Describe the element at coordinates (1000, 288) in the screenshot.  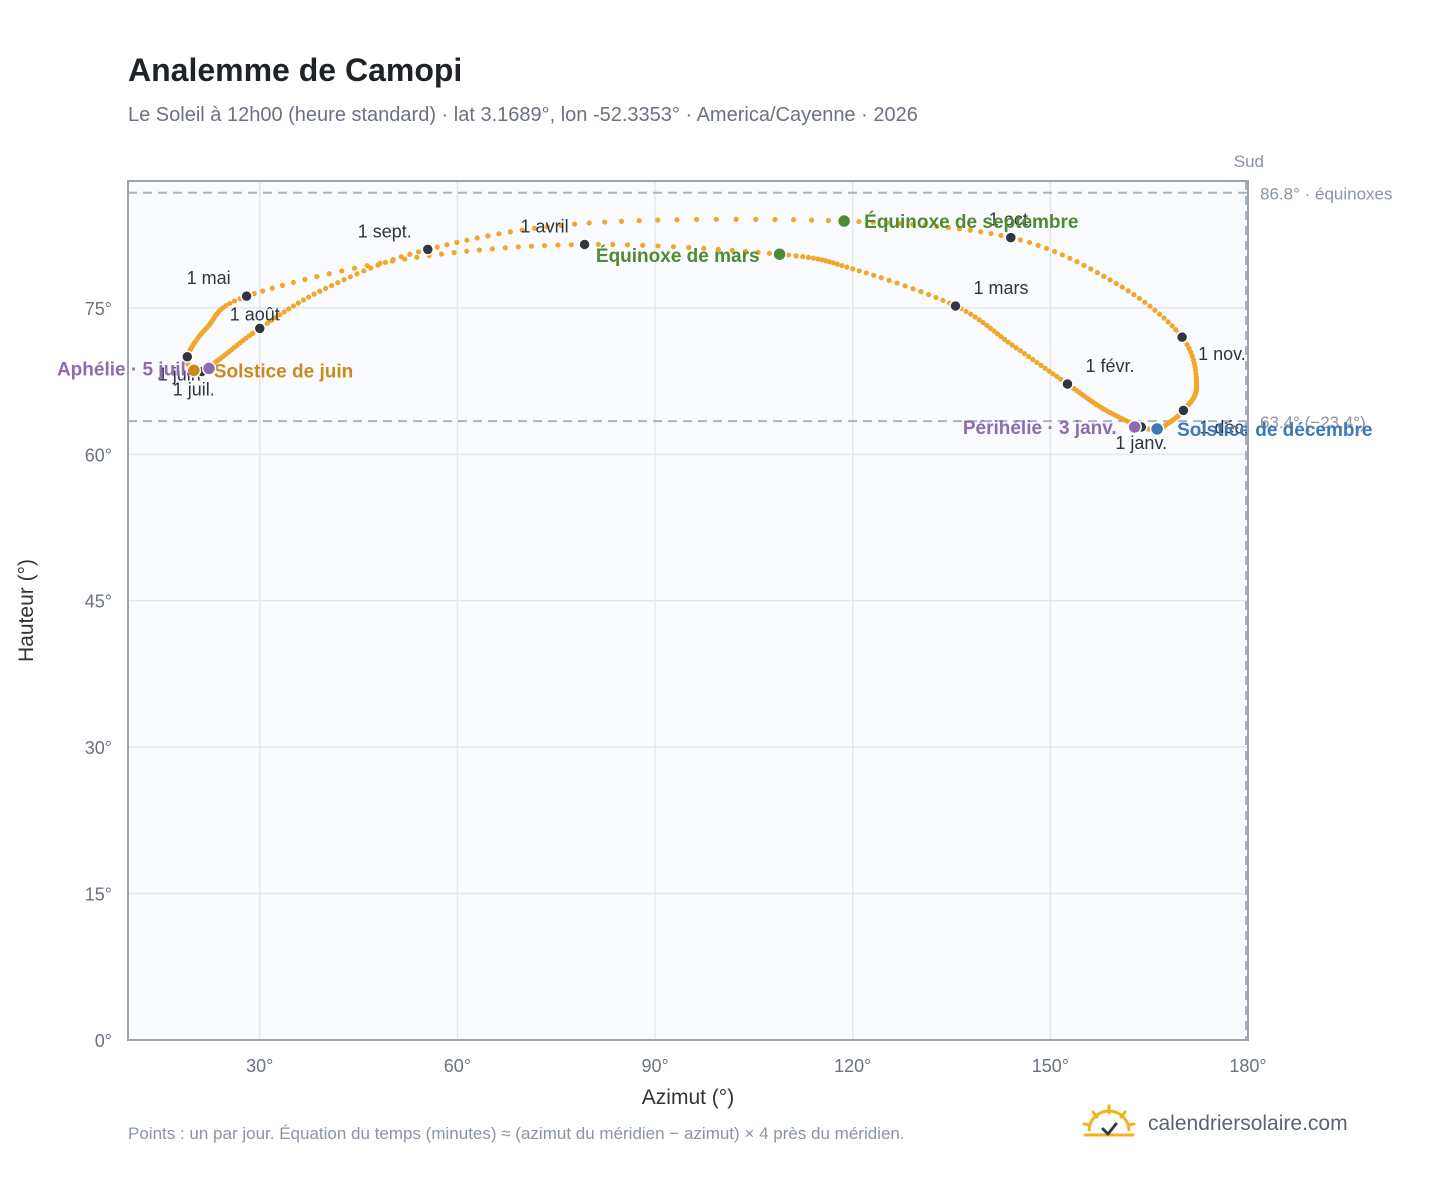
I see `month-label: 1 mars` at that location.